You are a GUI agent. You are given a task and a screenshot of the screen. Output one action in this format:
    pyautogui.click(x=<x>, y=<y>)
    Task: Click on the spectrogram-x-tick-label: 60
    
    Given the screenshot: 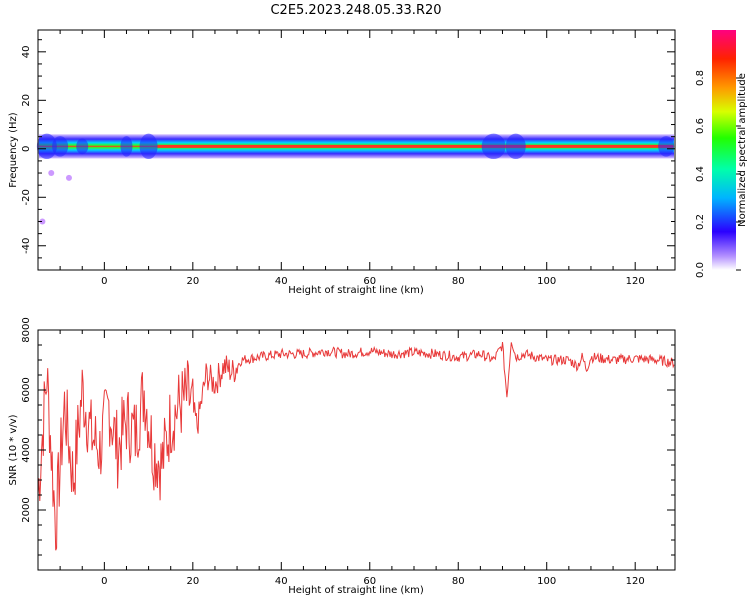 What is the action you would take?
    pyautogui.click(x=369, y=281)
    